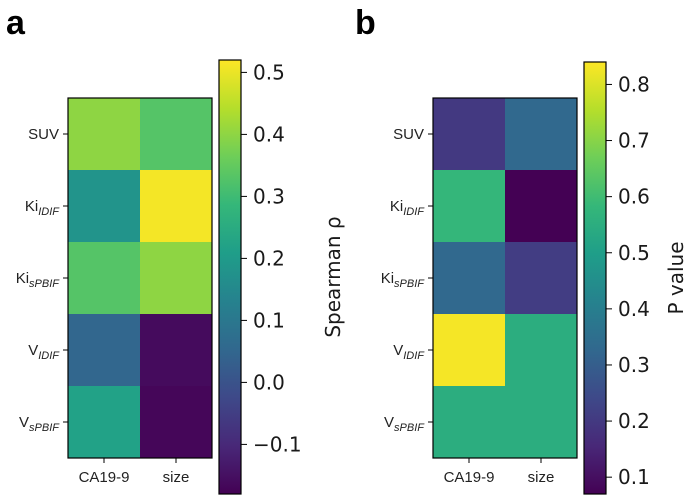 This screenshot has height=498, width=685. What do you see at coordinates (541, 206) in the screenshot?
I see `heatmap-cell-b-r1-c1` at bounding box center [541, 206].